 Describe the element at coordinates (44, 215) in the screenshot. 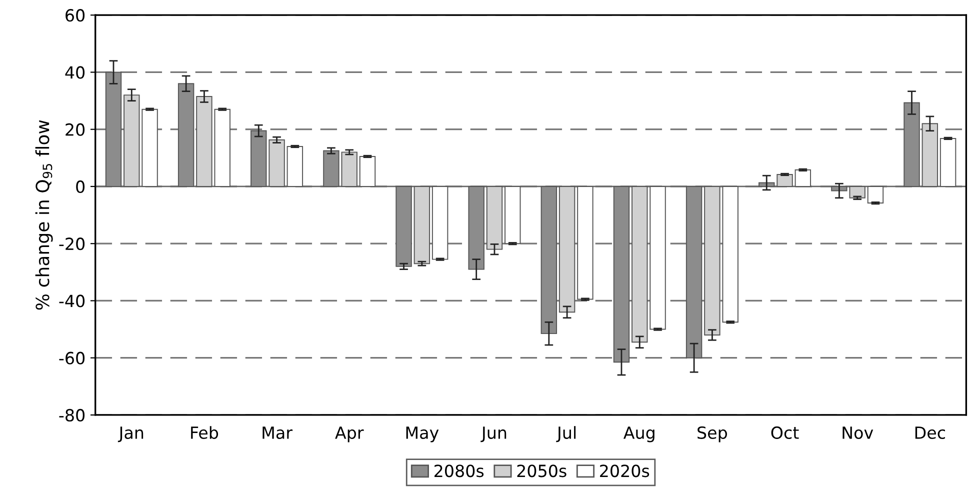

I see `y-axis-title: % change in Q$_{95}$ flow` at that location.